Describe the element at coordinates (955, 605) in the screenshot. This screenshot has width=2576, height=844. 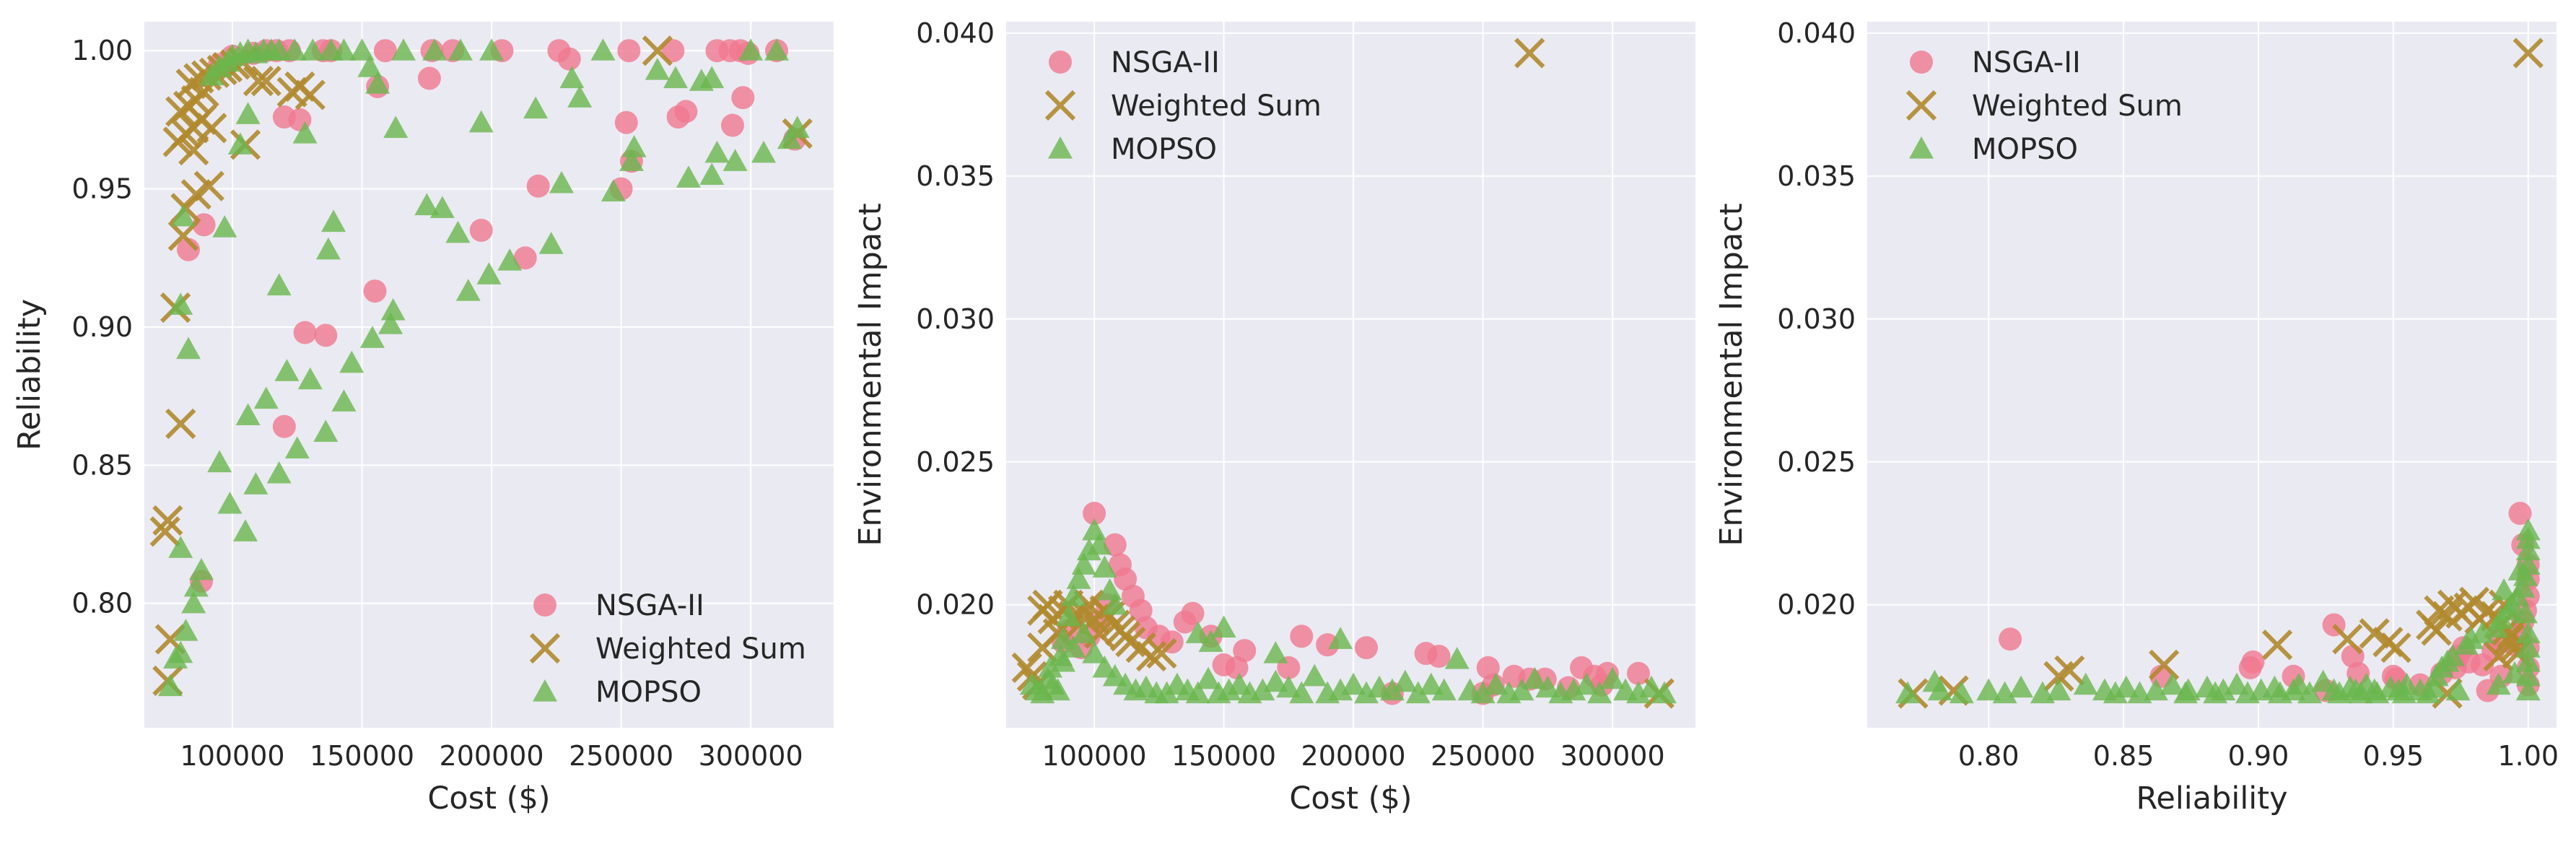
I see `y-tick-label: 0.020` at that location.